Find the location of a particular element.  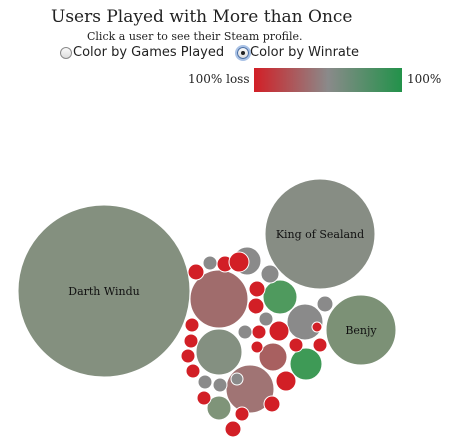

color-by-games-played-label: Color by Games Played is located at coordinates (149, 52).